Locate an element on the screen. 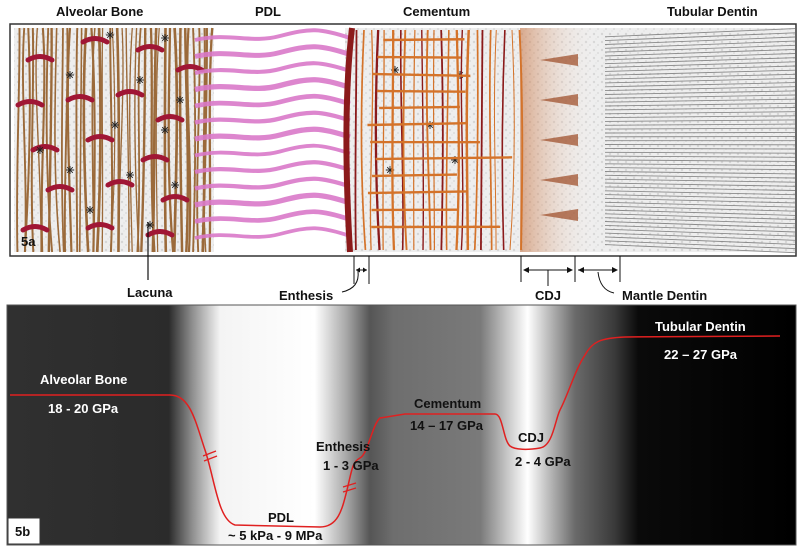 This screenshot has width=800, height=549. cementum-value: 14 – 17 GPa is located at coordinates (447, 425).